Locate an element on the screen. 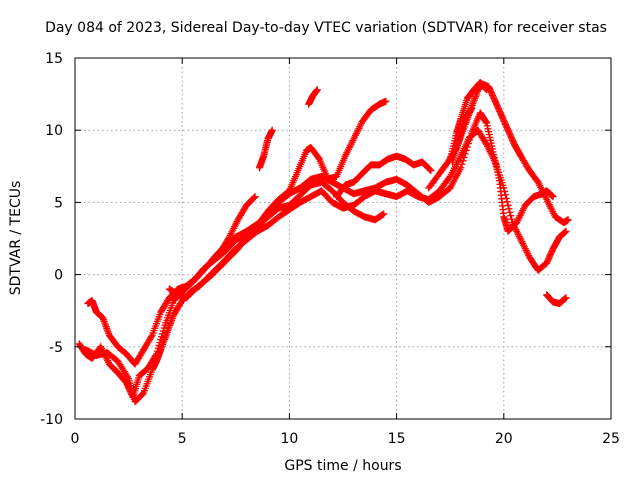  y-tick-label: -10 is located at coordinates (51, 420).